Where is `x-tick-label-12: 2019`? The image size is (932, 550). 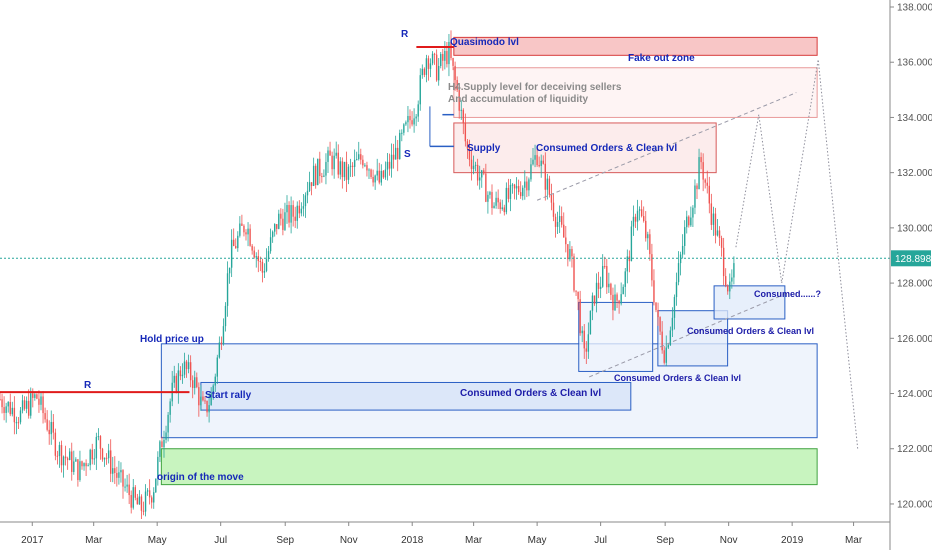
x-tick-label-12: 2019 is located at coordinates (792, 540).